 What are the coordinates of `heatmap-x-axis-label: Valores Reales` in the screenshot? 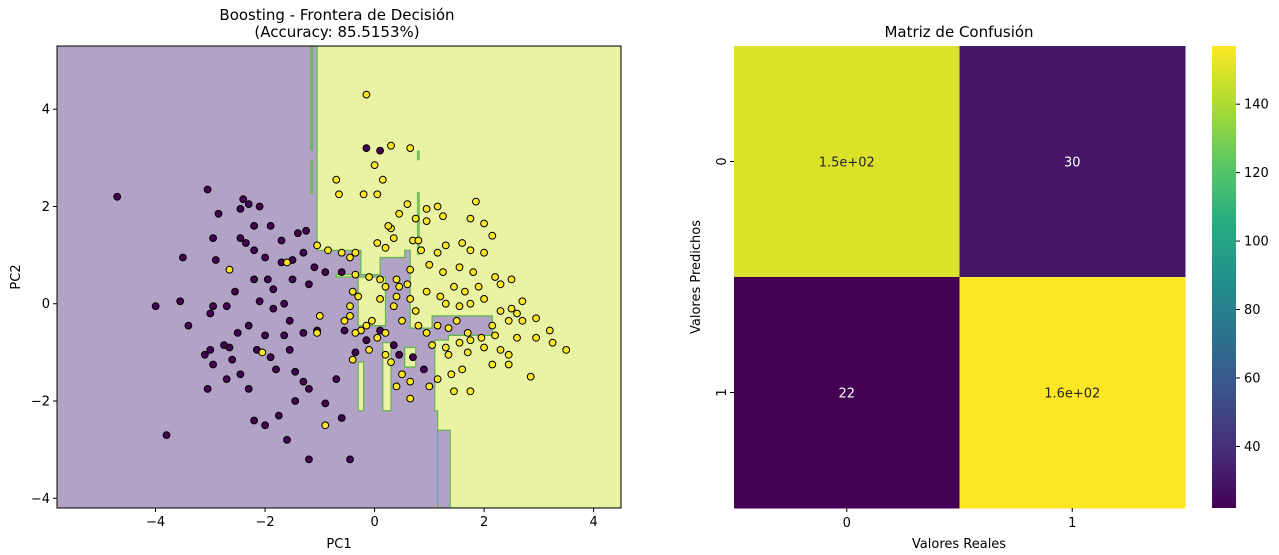 It's located at (959, 544).